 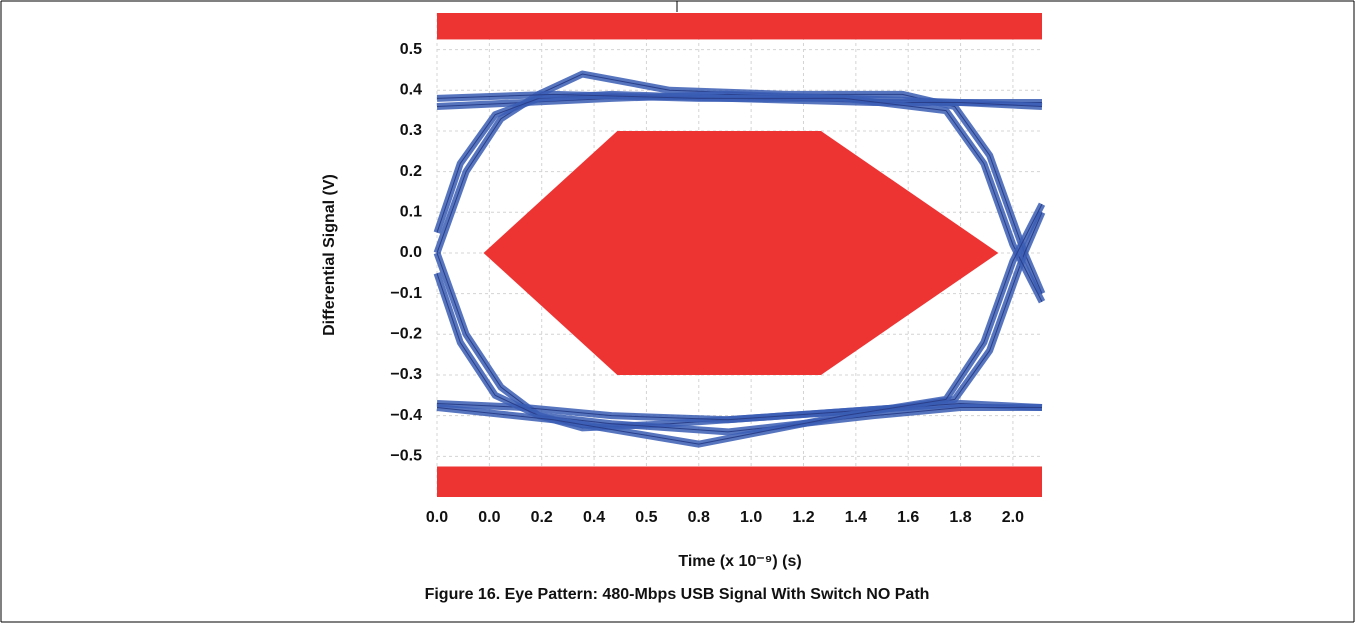 What do you see at coordinates (406, 374) in the screenshot?
I see `y-tick-label: −0.3` at bounding box center [406, 374].